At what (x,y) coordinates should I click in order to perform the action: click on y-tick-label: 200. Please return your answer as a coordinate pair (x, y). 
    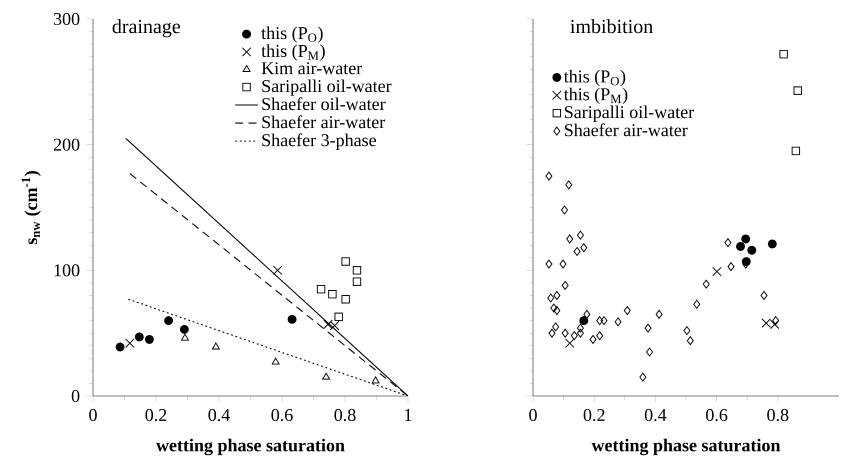
    Looking at the image, I should click on (67, 144).